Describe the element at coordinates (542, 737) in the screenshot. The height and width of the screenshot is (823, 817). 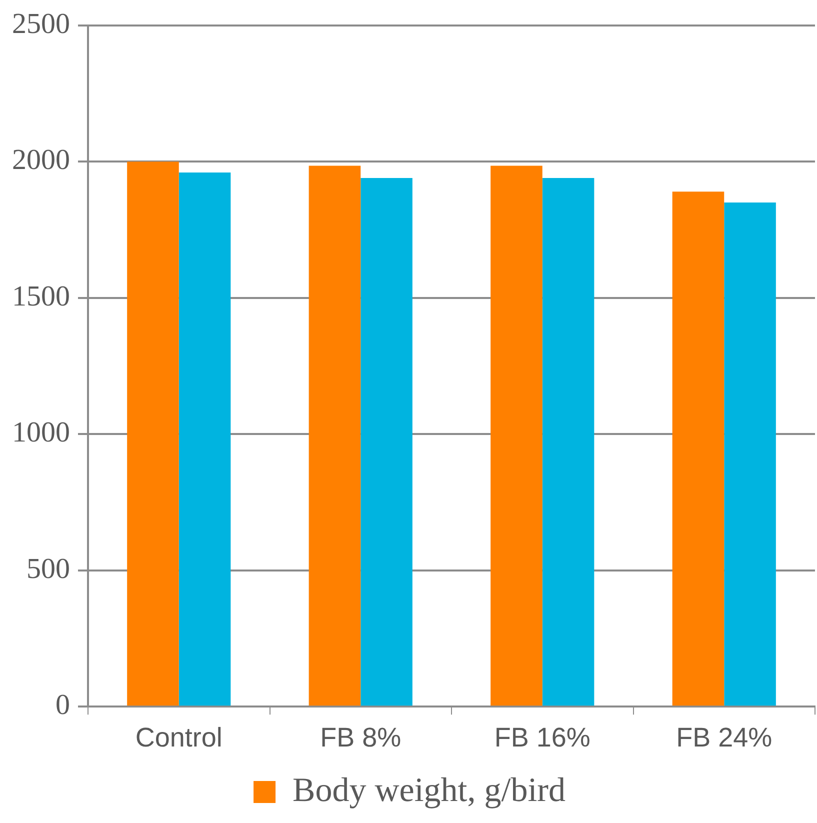
I see `x-tick-label: FB 16%` at that location.